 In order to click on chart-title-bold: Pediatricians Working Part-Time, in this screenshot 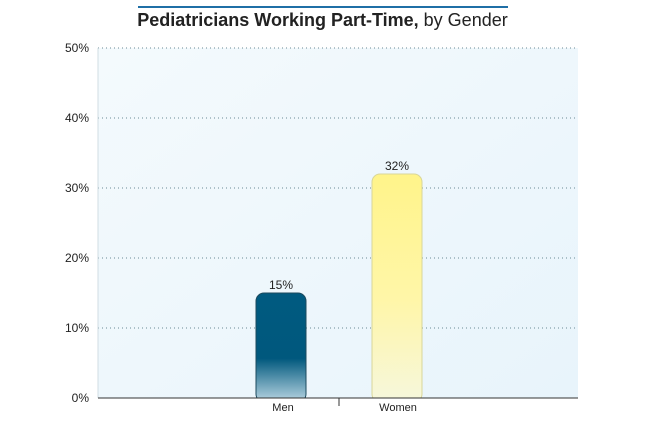, I will do `click(278, 20)`.